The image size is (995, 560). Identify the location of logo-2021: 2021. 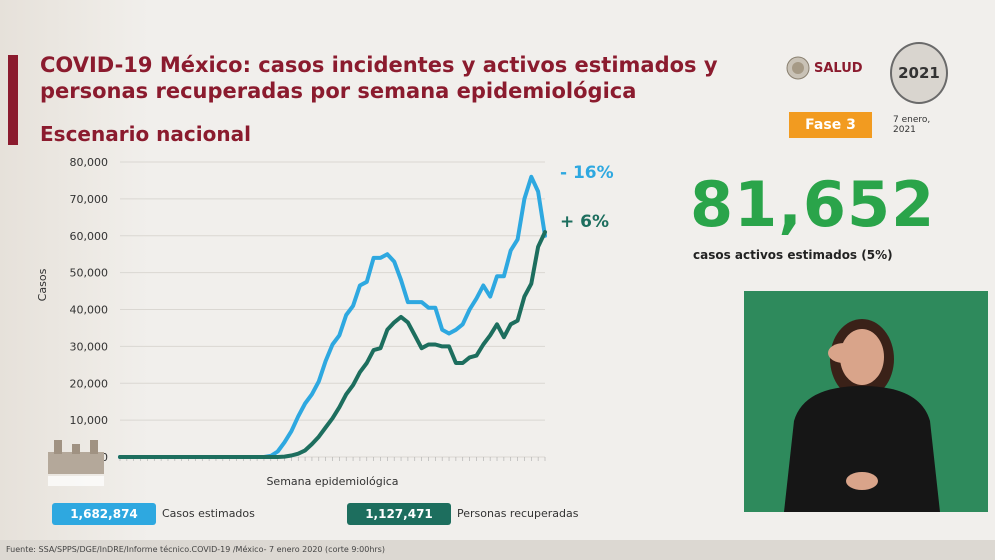
(919, 73).